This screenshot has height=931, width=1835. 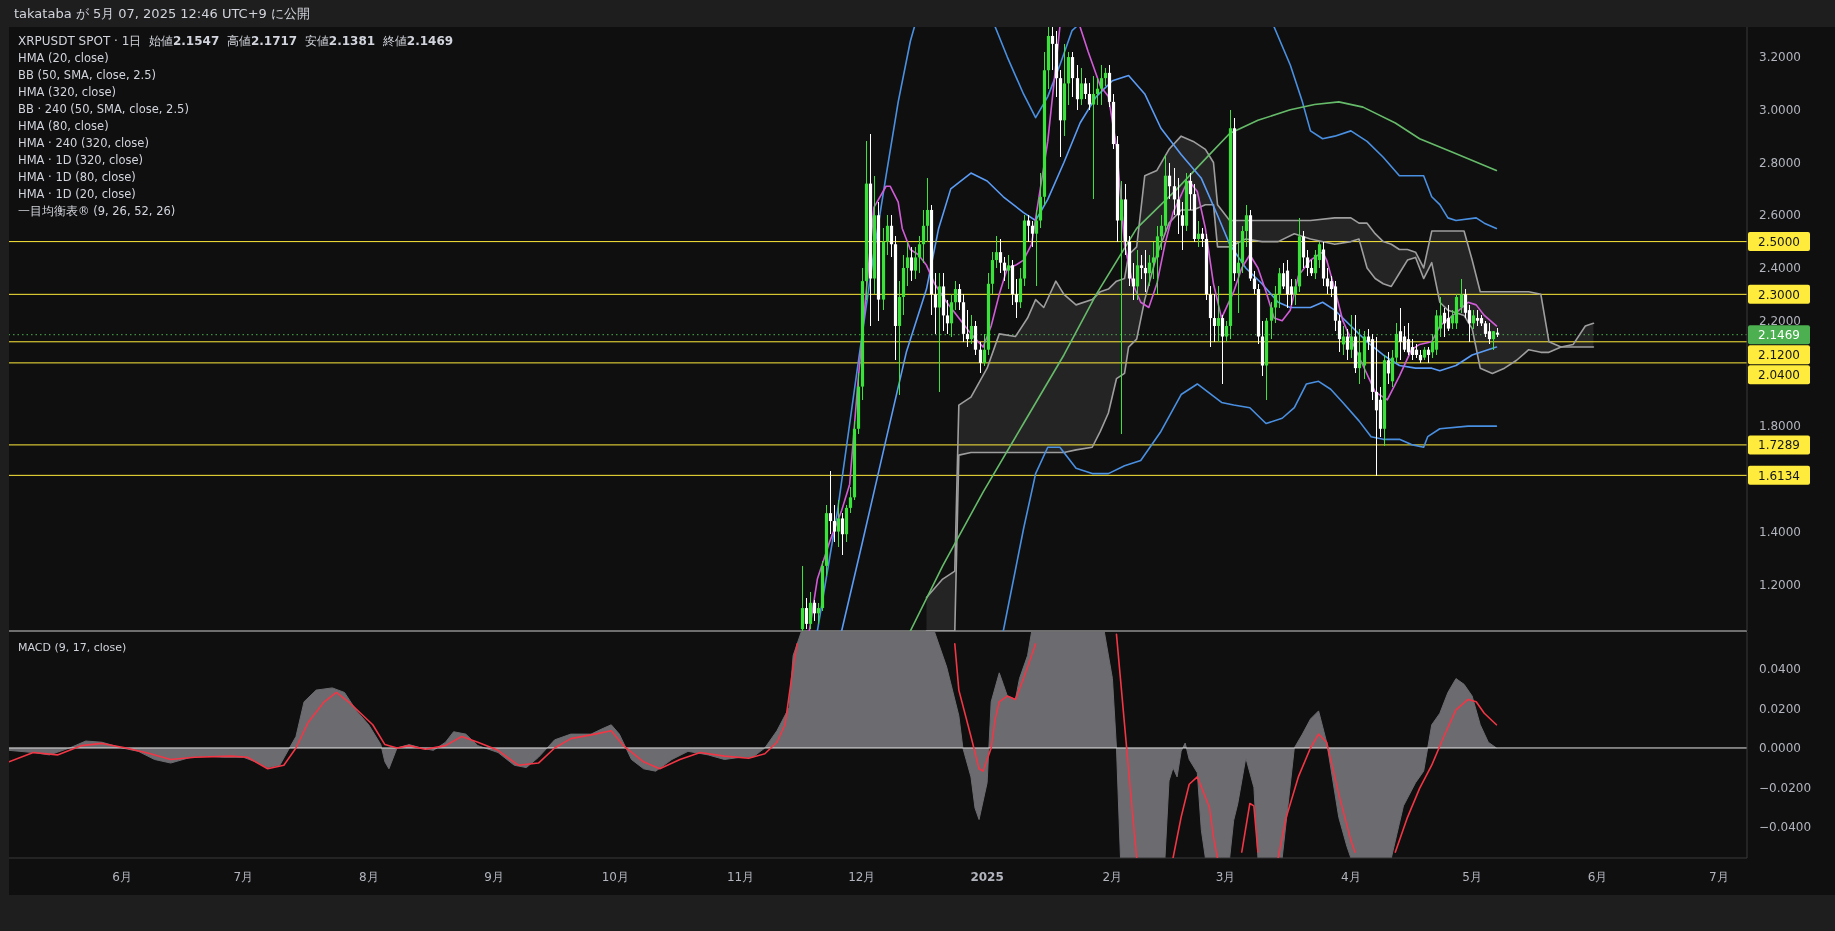 I want to click on annotation: HMA (80, close), so click(x=64, y=126).